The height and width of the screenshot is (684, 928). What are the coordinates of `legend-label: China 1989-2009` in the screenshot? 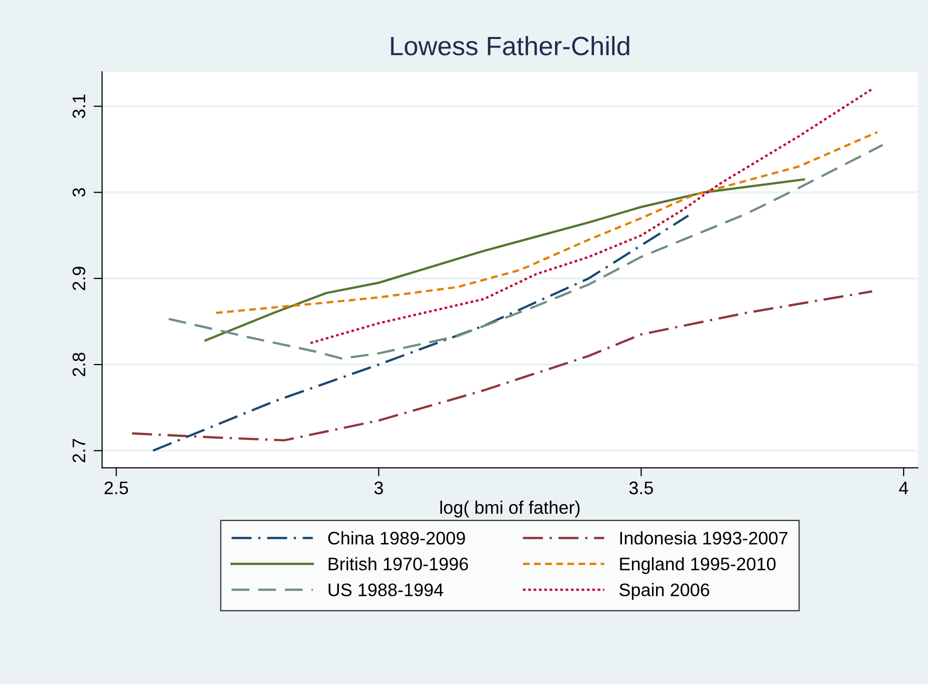 It's located at (396, 538).